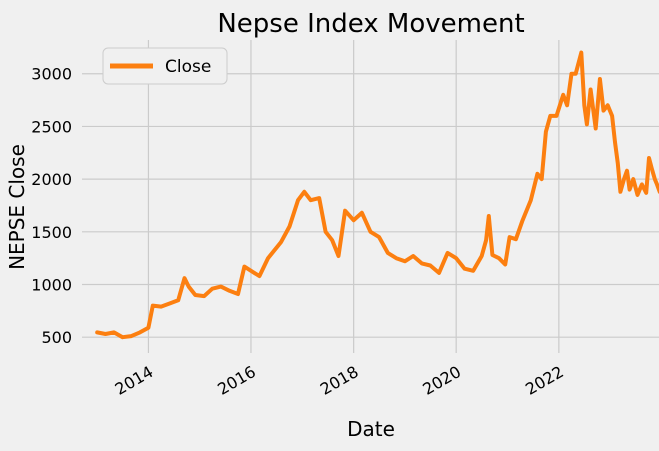  What do you see at coordinates (51, 284) in the screenshot?
I see `y-tick-label: 1000` at bounding box center [51, 284].